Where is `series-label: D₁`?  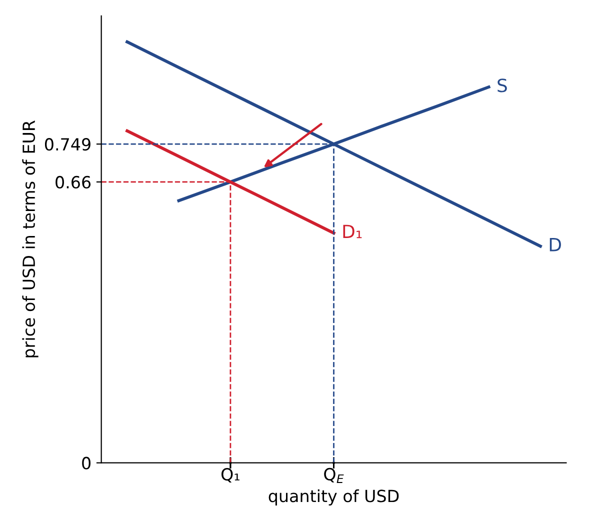 series-label: D₁ is located at coordinates (352, 231).